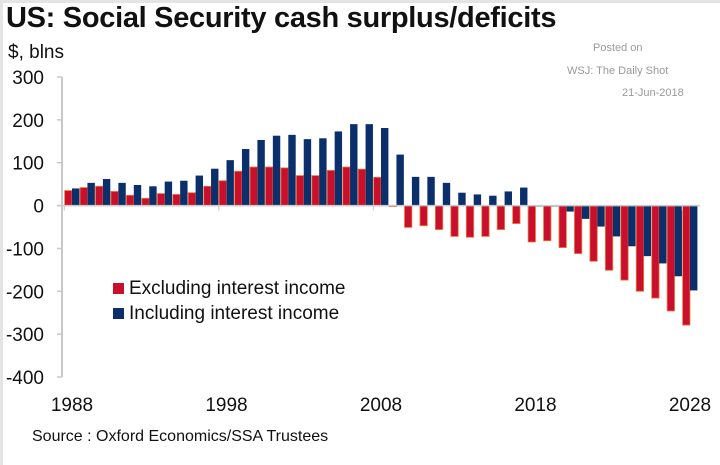 Image resolution: width=720 pixels, height=465 pixels. Describe the element at coordinates (609, 238) in the screenshot. I see `bar-excluding-2023` at that location.